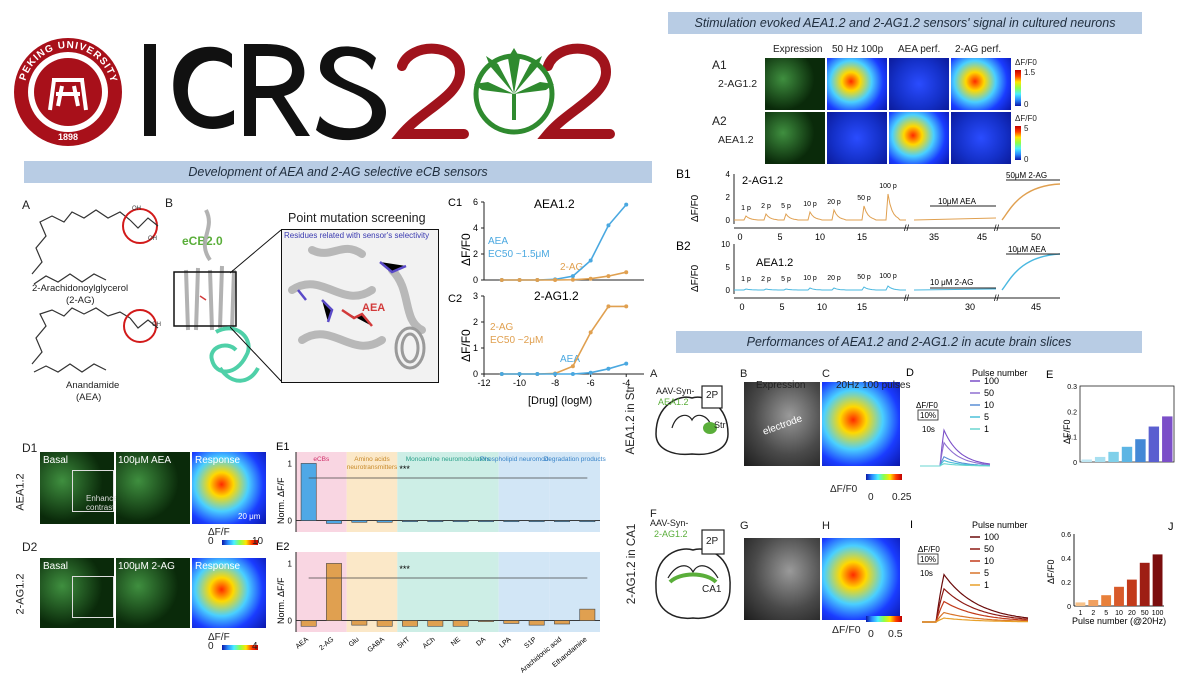 The height and width of the screenshot is (675, 1200). What do you see at coordinates (570, 359) in the screenshot?
I see `c2-other-label: AEA` at bounding box center [570, 359].